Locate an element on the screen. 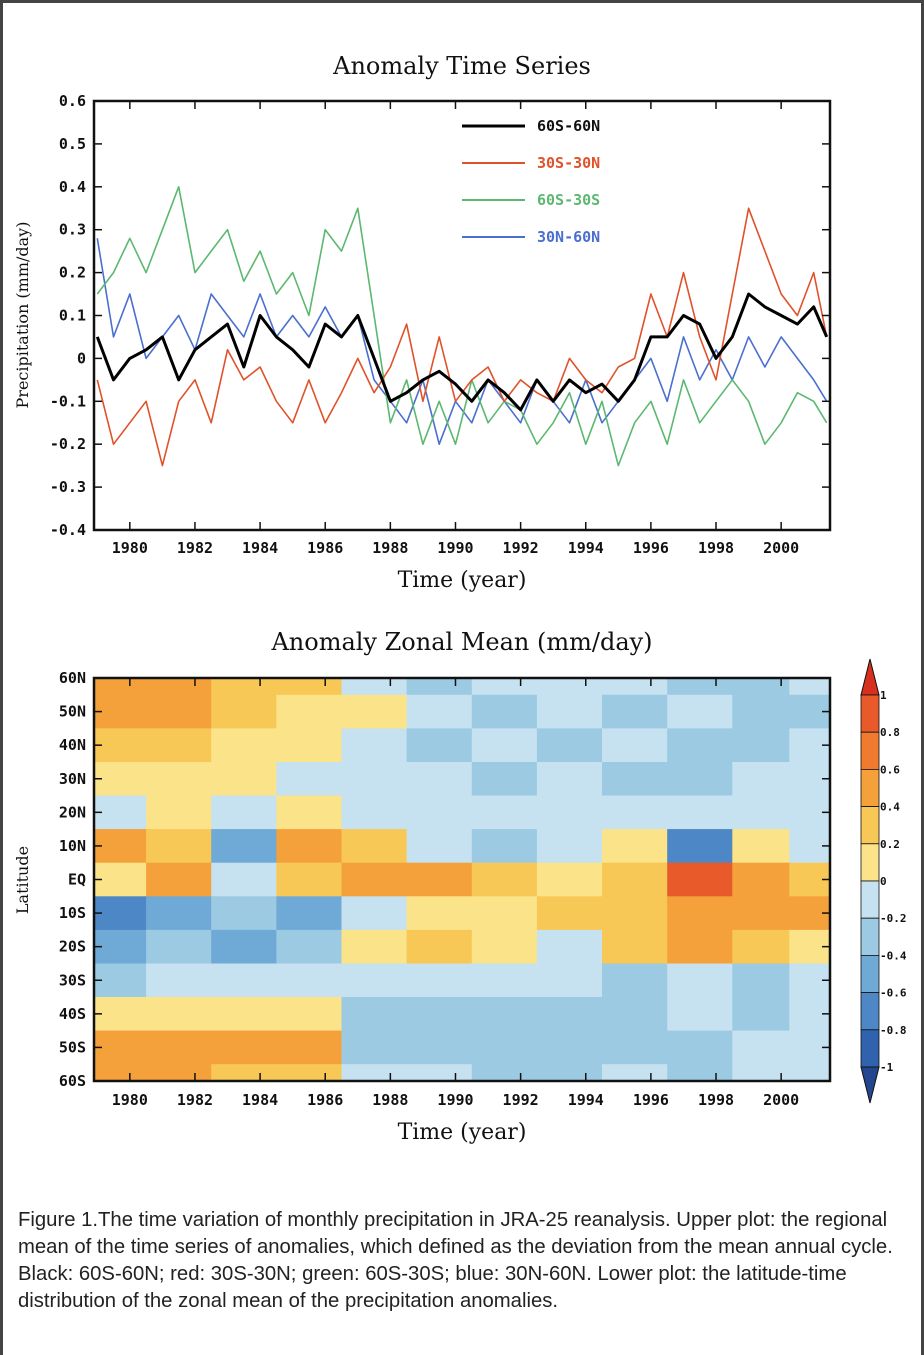 The image size is (924, 1355). bottom-y-tick-label: 40N is located at coordinates (72, 745).